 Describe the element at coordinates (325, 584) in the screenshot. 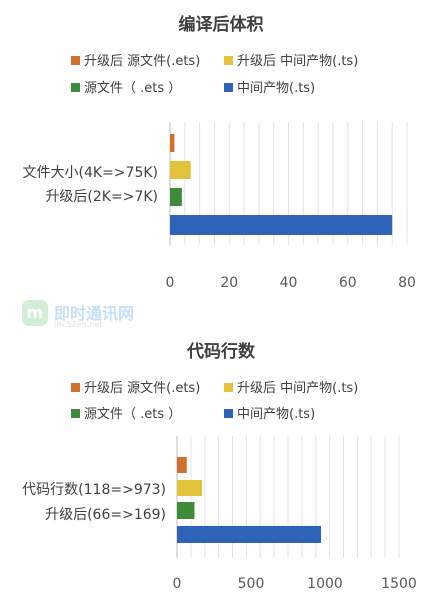

I see `x-tick-label: 1000` at that location.